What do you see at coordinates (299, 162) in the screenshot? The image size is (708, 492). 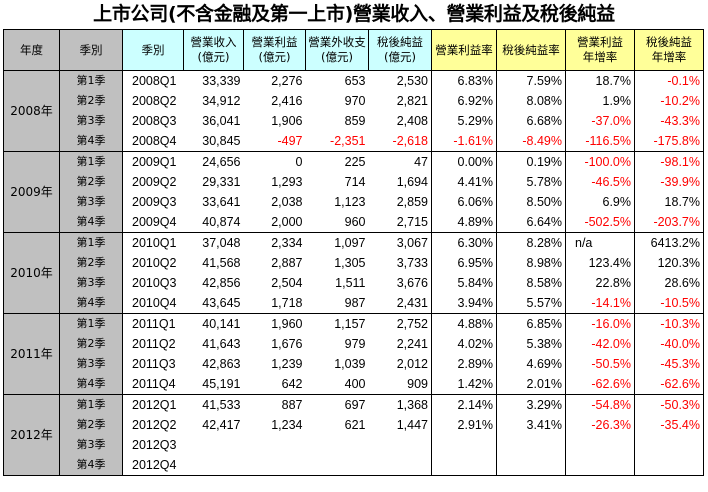 I see `op-income-cell: 0` at bounding box center [299, 162].